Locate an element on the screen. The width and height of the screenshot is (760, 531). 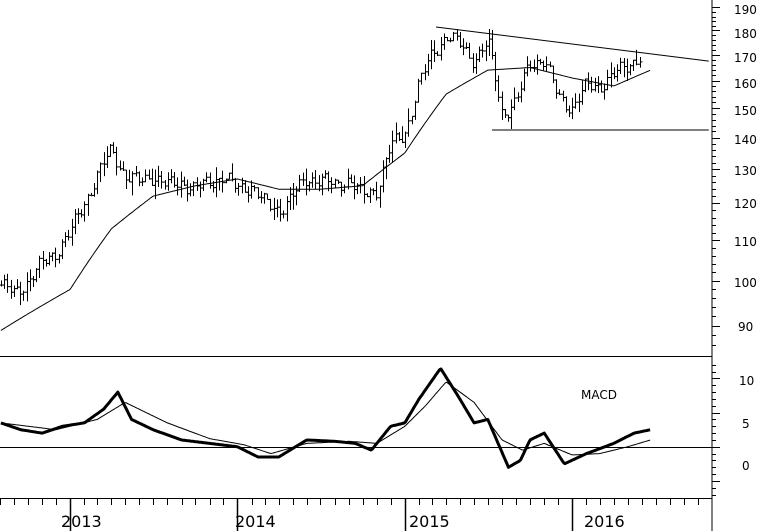
price-tick-label: 190 is located at coordinates (745, 10).